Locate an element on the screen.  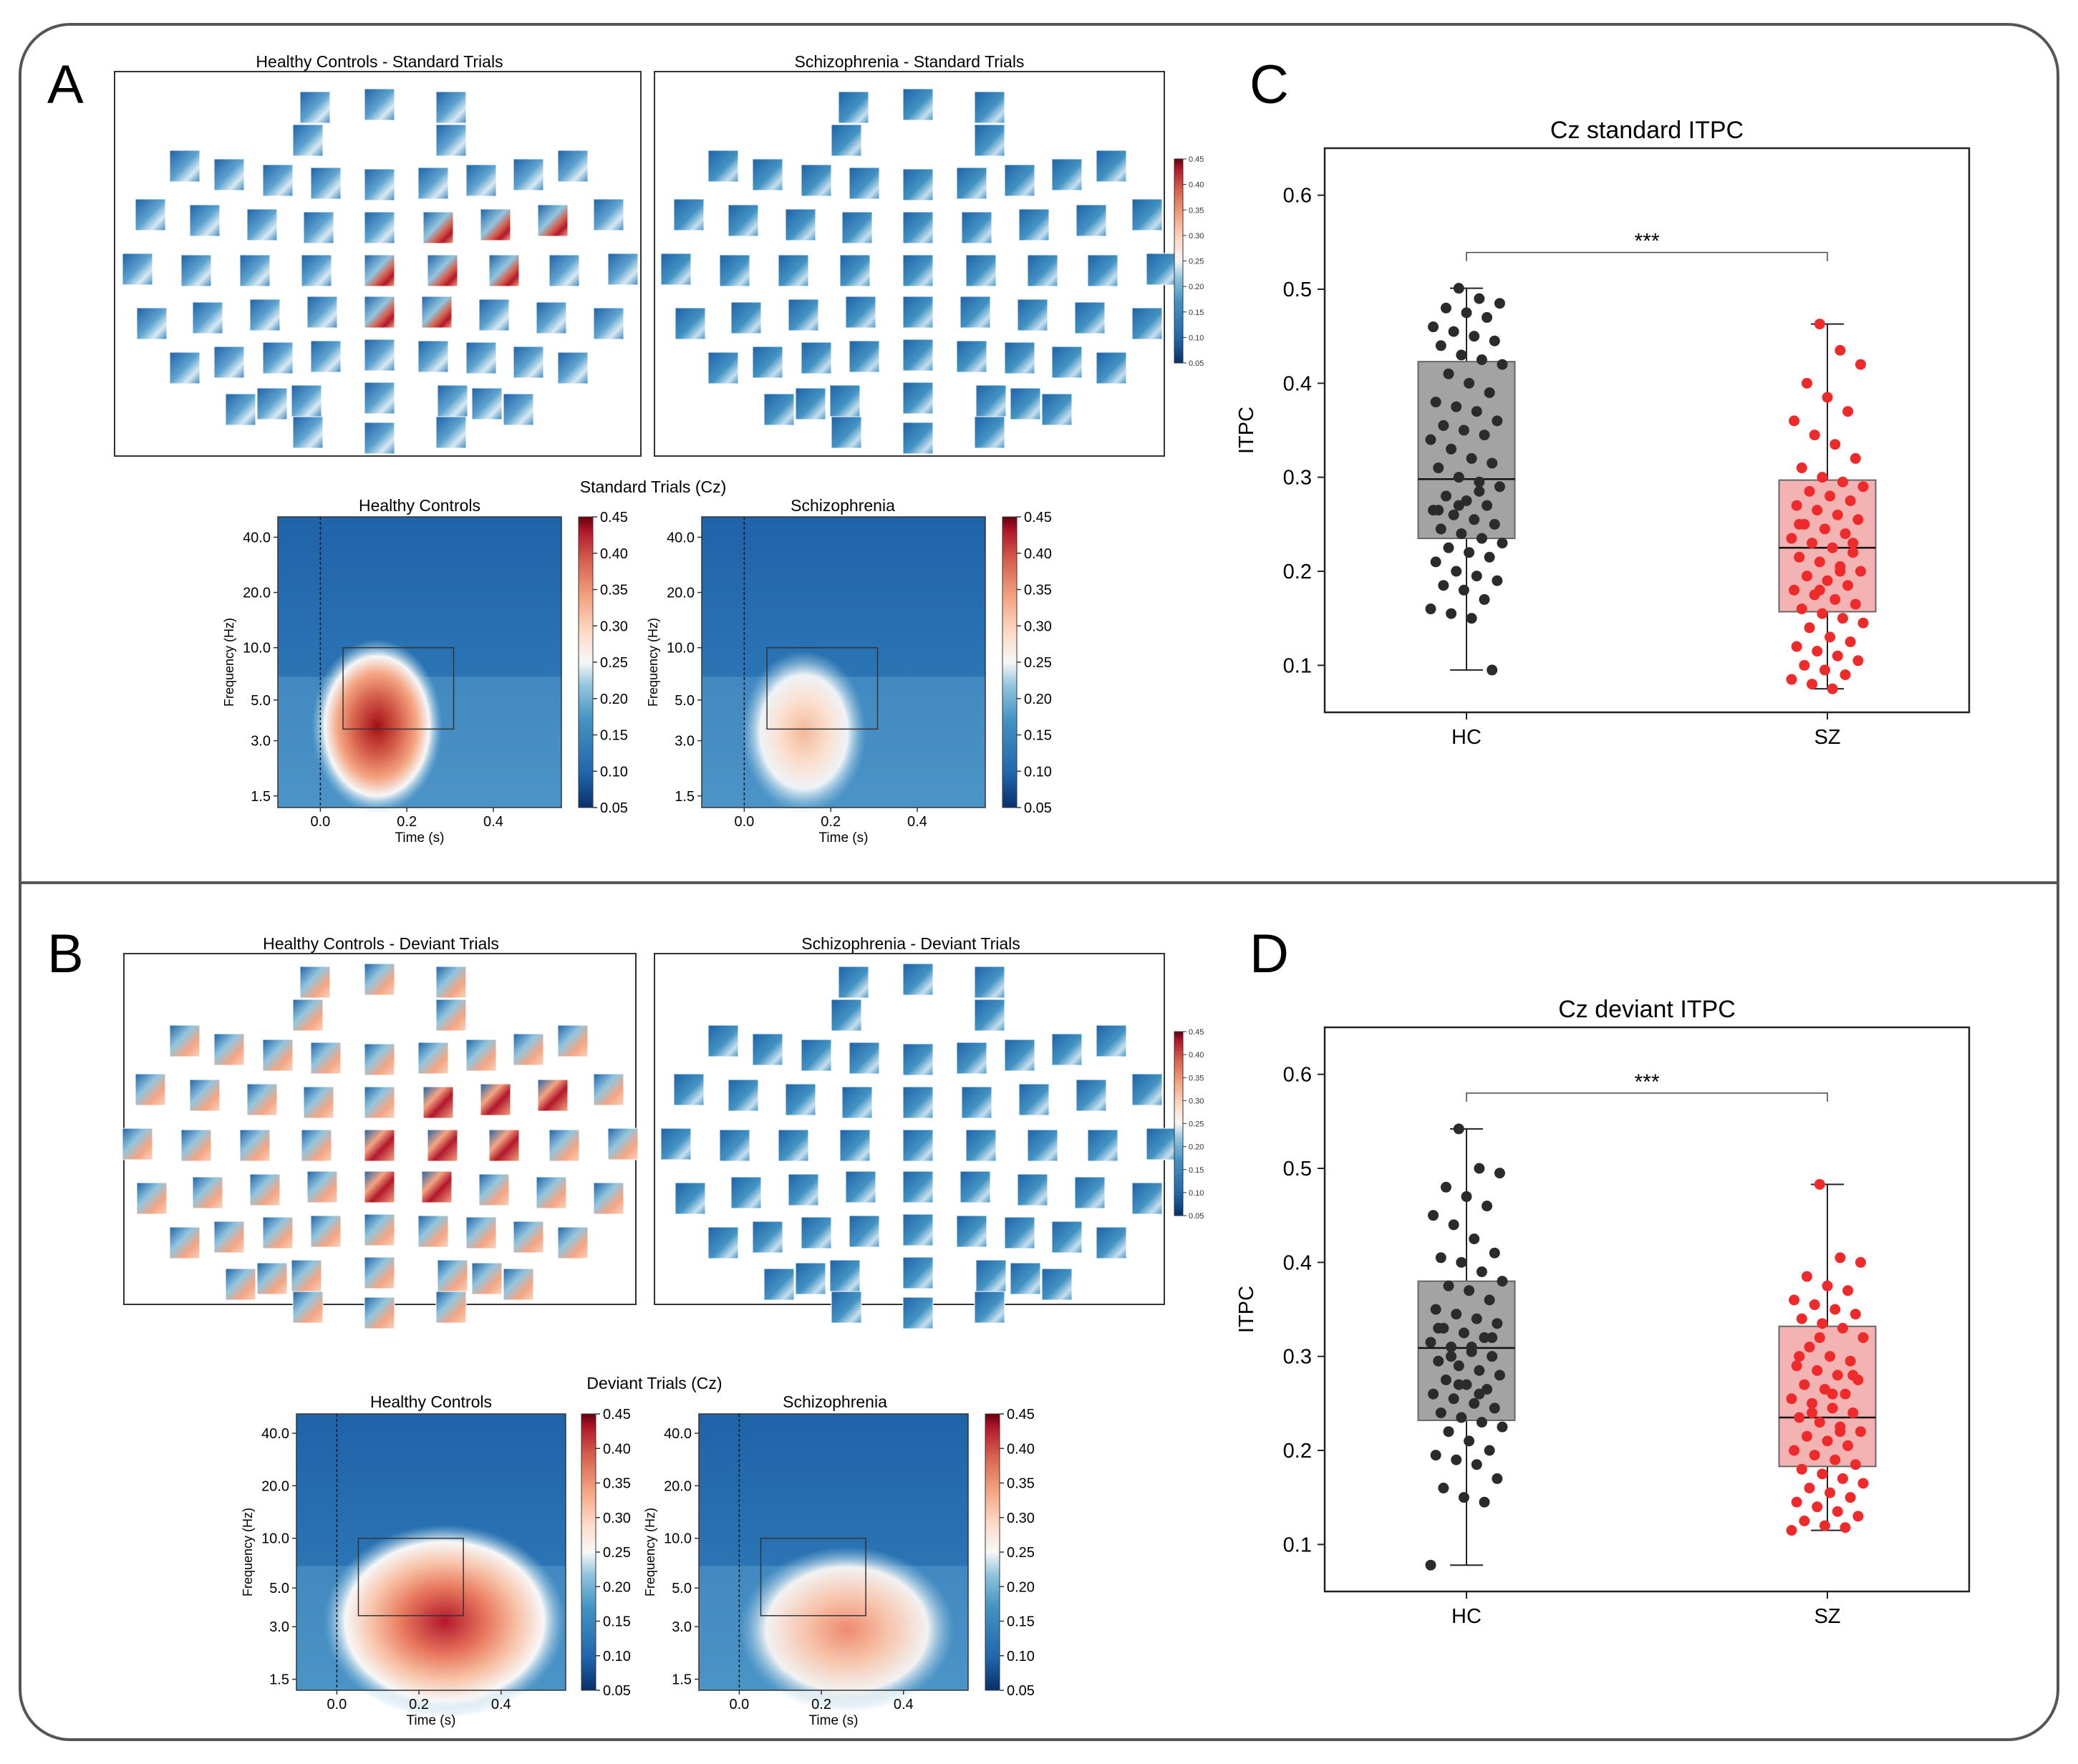
topo-title-sz-standard: Schizophrenia - Standard Trials is located at coordinates (910, 61).